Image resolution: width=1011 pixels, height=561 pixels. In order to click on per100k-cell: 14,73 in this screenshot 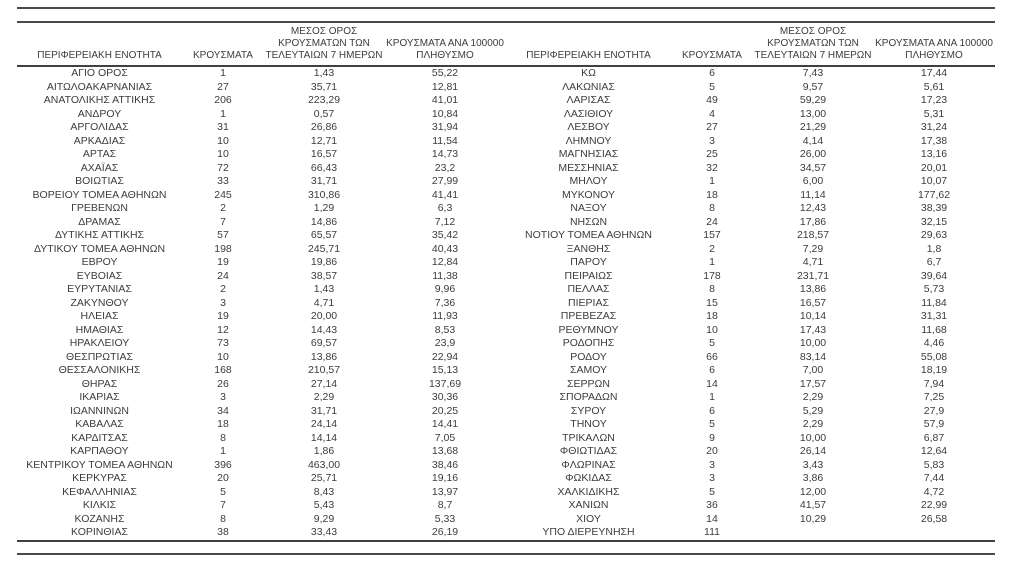, I will do `click(445, 154)`.